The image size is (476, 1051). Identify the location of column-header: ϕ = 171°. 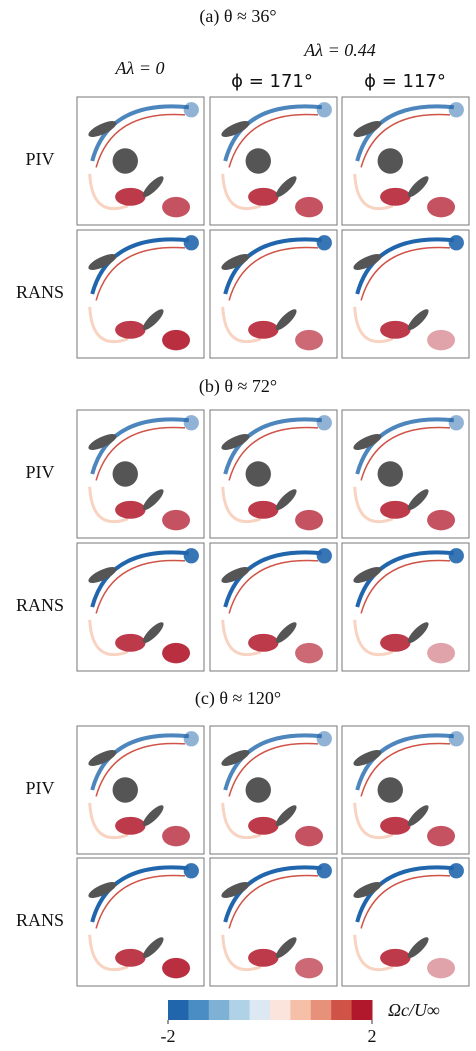
(272, 81).